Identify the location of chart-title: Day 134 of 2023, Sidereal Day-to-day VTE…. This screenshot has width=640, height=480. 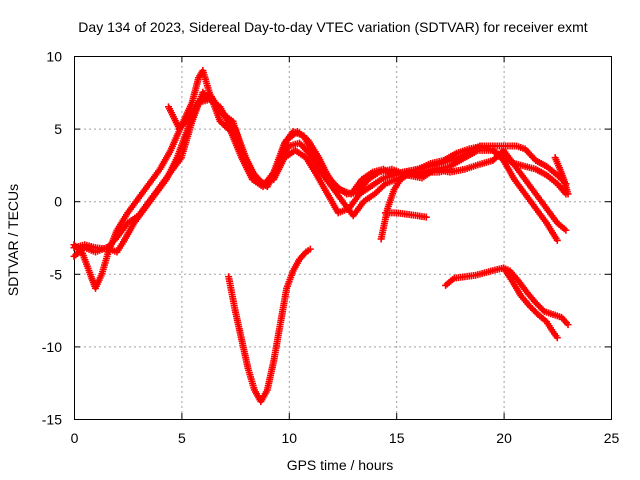
(332, 27).